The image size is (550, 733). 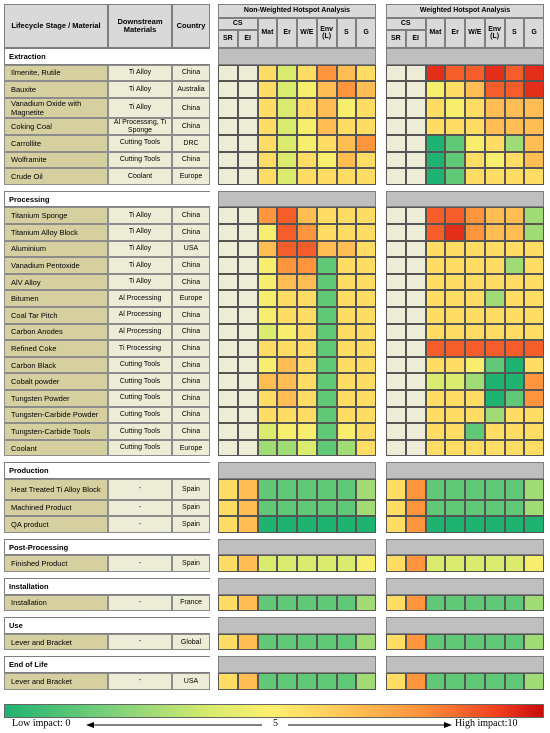 I want to click on header-col-s-w: S, so click(x=514, y=33).